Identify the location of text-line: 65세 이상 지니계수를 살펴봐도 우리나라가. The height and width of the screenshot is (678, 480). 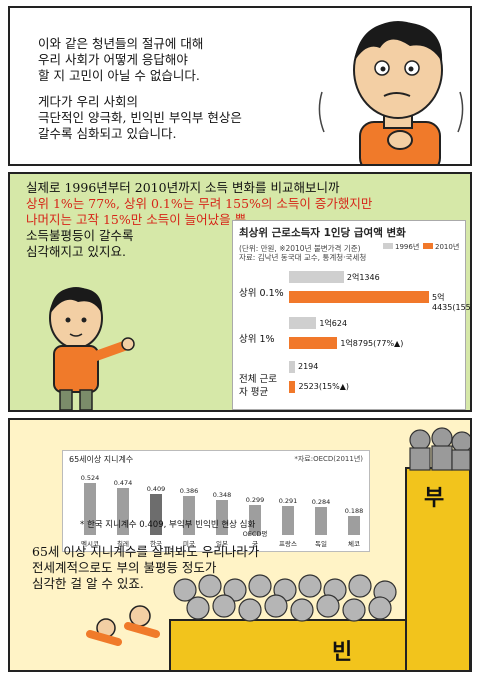
(146, 551).